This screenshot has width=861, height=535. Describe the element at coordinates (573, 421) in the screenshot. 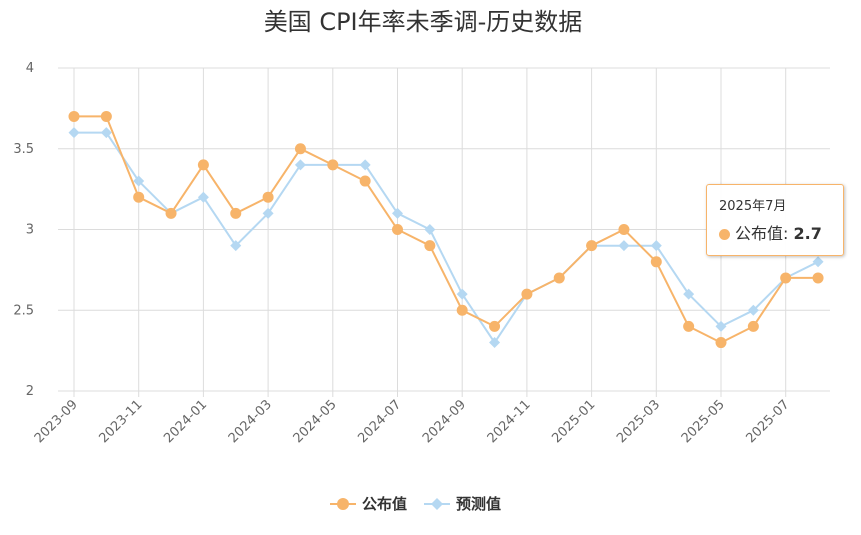

I see `x-tick-label: 2025-01` at that location.